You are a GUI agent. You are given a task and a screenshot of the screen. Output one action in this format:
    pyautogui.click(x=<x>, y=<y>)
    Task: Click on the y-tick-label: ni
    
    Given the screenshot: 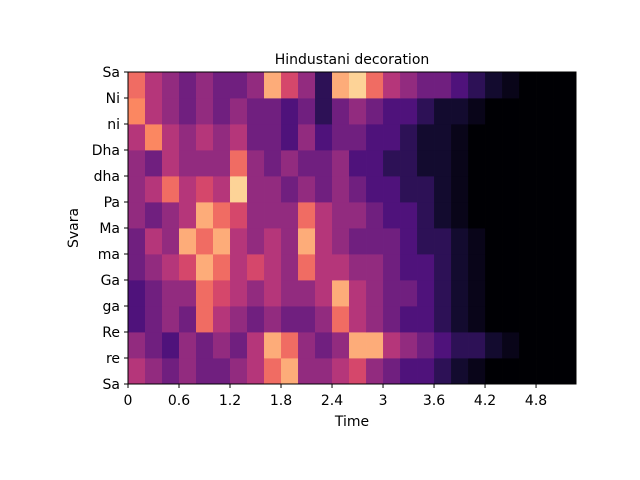 What is the action you would take?
    pyautogui.click(x=113, y=125)
    